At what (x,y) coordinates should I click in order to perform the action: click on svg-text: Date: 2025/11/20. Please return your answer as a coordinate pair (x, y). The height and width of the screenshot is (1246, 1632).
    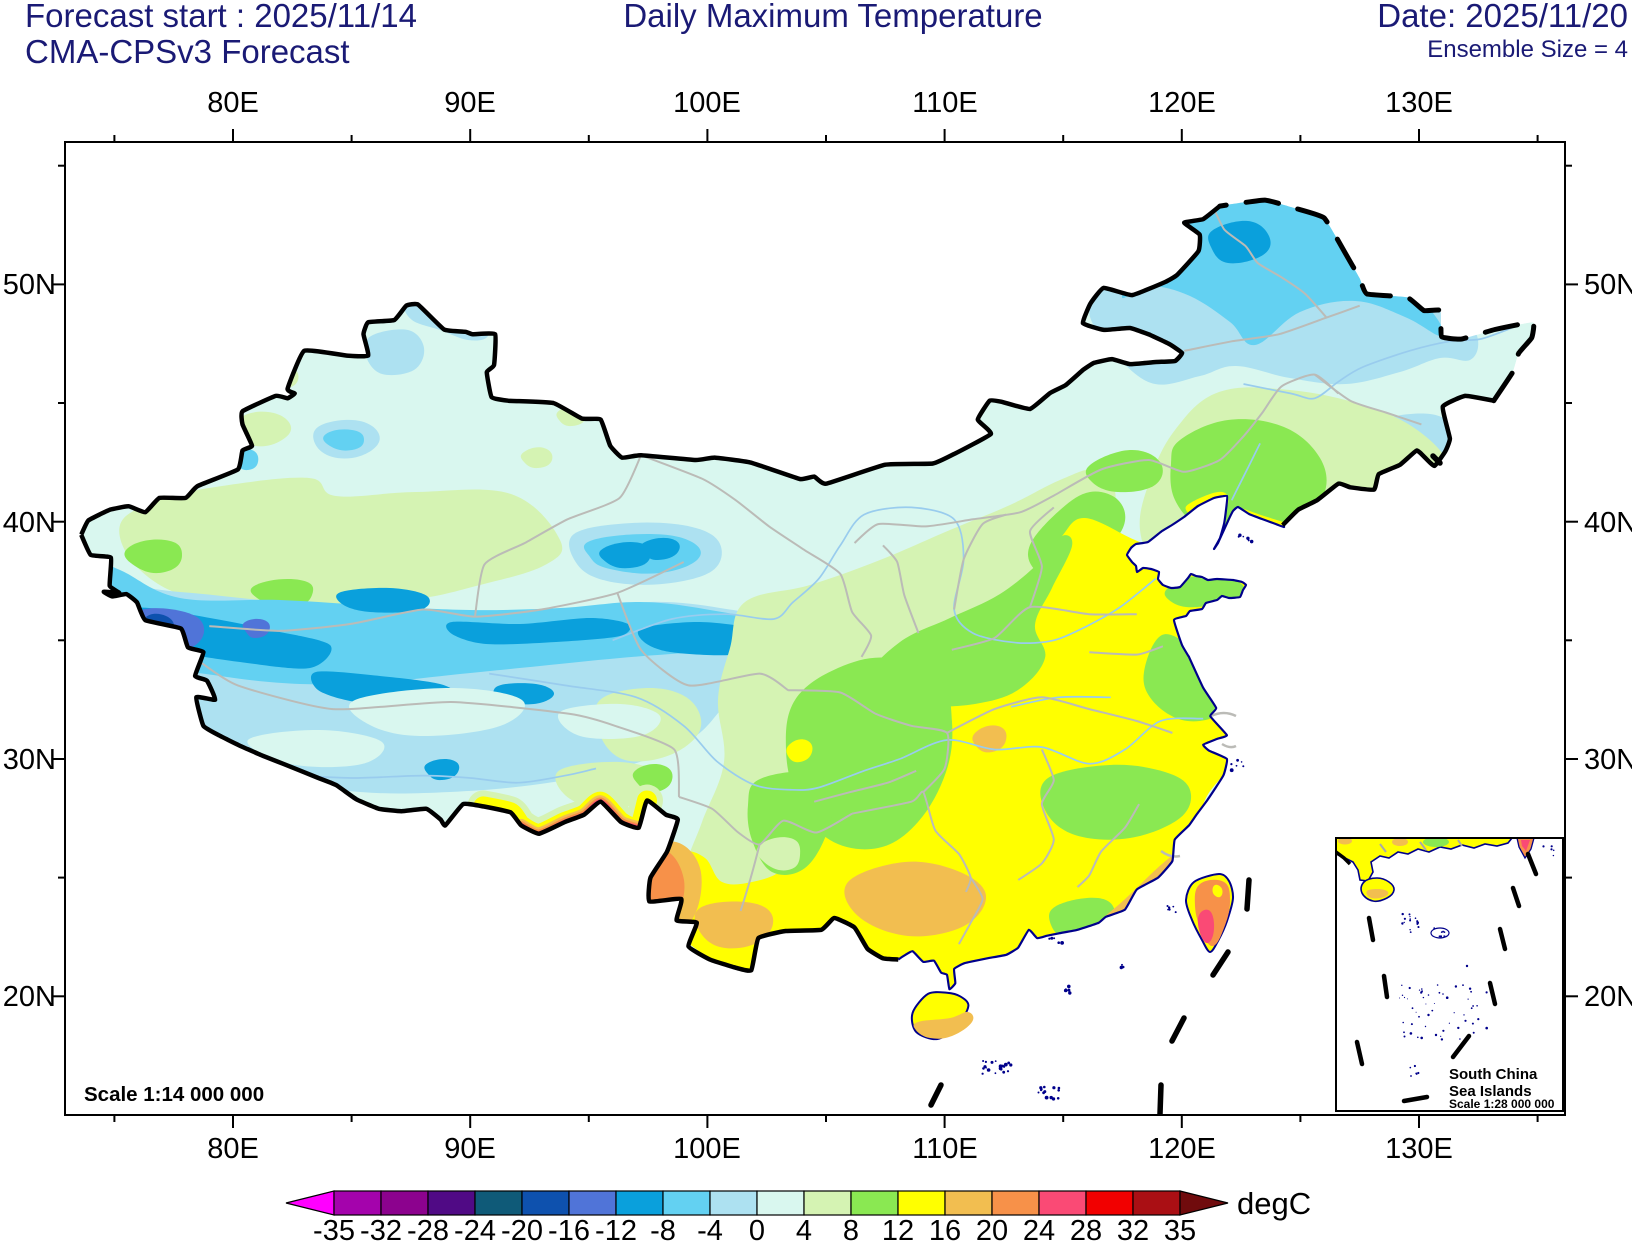
    Looking at the image, I should click on (1502, 17).